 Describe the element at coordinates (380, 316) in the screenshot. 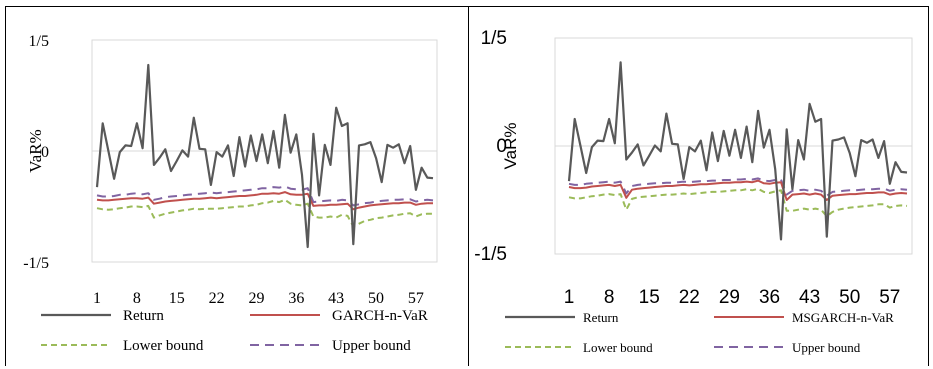

I see `legend-label: GARCH-n-VaR` at that location.